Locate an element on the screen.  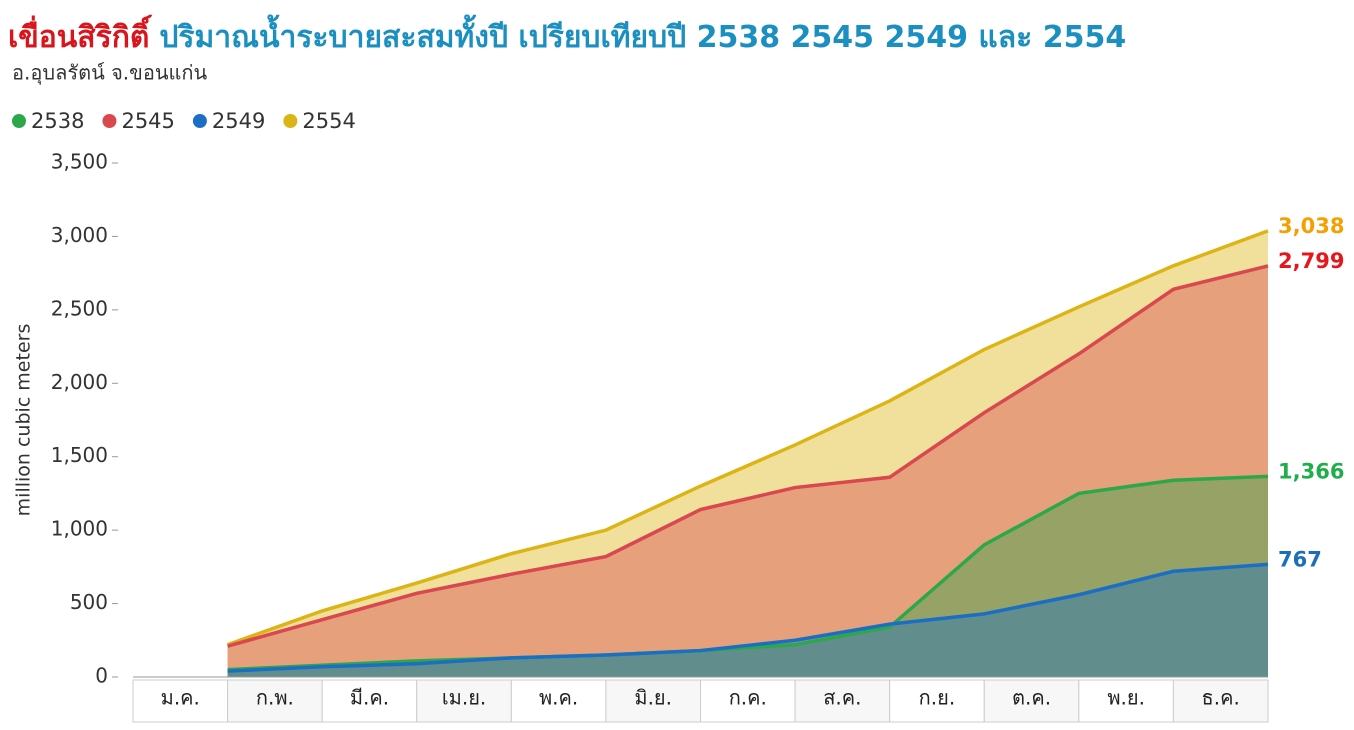
x-tick-label: ก.ย. is located at coordinates (937, 698).